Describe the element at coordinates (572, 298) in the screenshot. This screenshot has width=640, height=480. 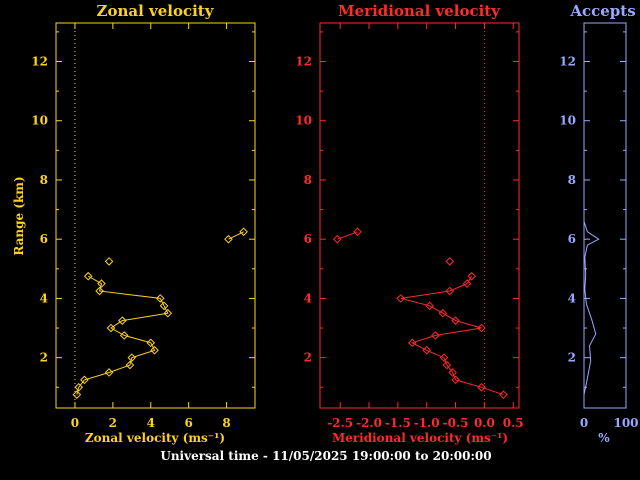
I see `accepts-ytick-label: 4` at that location.